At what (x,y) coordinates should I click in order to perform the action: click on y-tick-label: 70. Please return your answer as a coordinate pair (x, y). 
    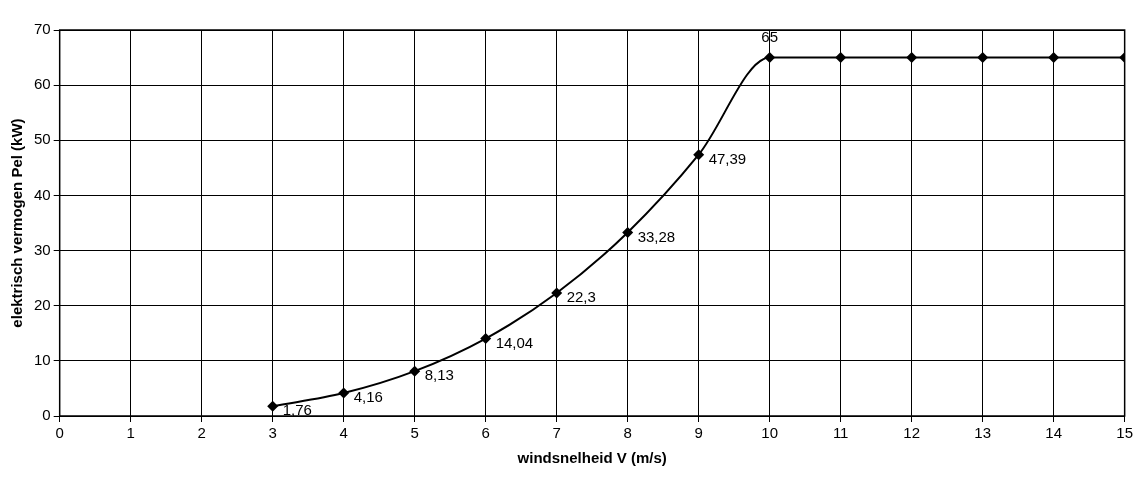
    Looking at the image, I should click on (42, 29).